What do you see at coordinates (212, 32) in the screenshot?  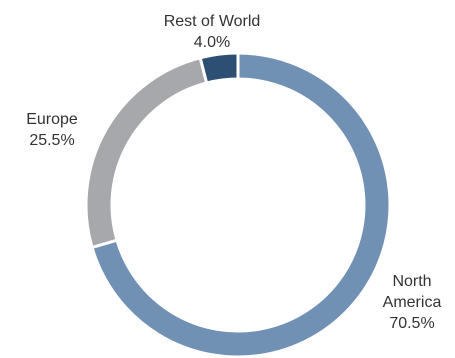 I see `label-rest-of-world: Rest of World 4.0%` at bounding box center [212, 32].